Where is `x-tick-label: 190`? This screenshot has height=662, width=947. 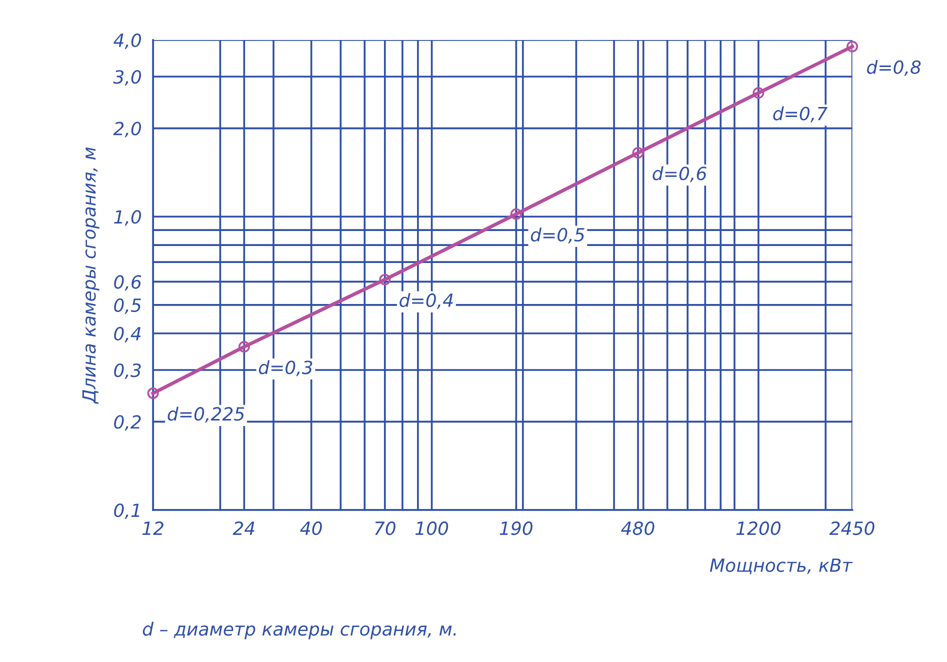
x-tick-label: 190 is located at coordinates (516, 528).